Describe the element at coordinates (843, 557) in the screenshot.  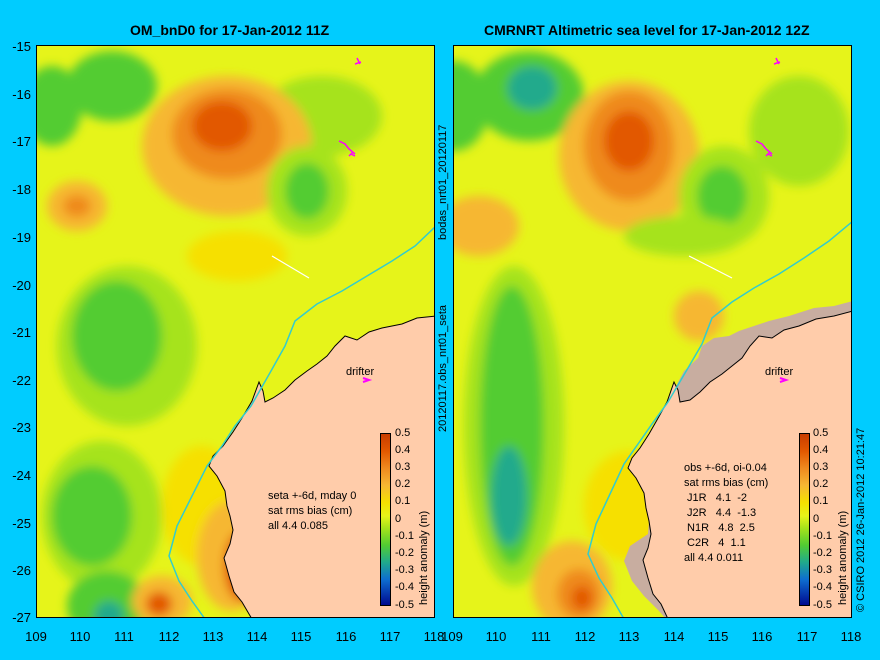
I see `colorbar-right-title: height anomaly (m)` at that location.